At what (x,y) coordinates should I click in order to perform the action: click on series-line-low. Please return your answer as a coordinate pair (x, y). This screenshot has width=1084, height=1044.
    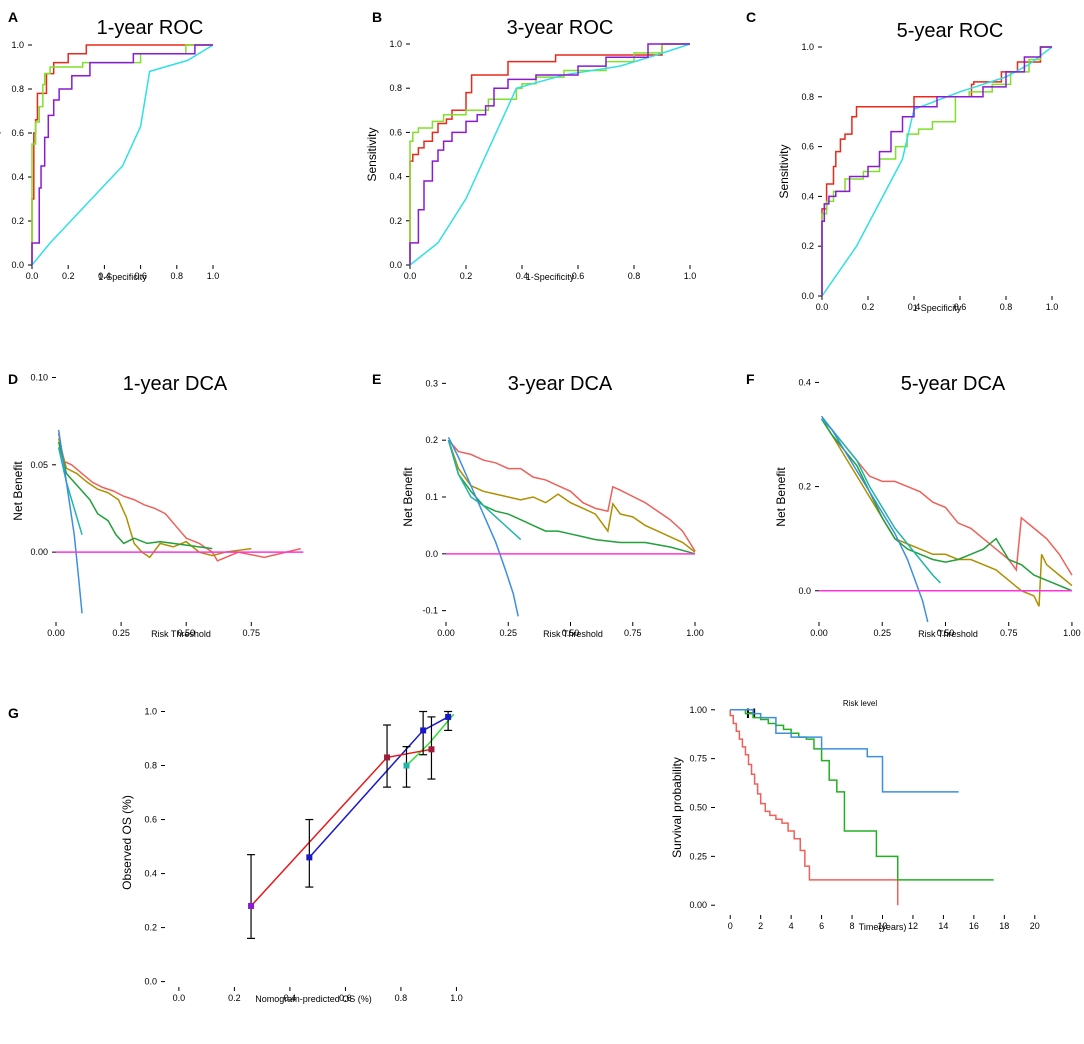
    Looking at the image, I should click on (844, 751).